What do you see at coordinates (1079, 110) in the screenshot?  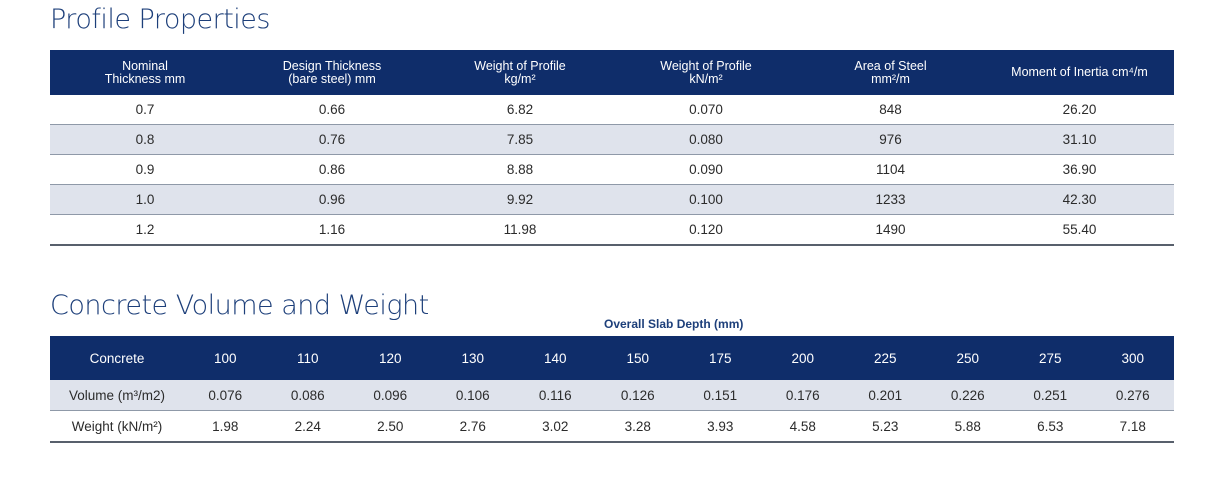 I see `table-cell: 26.20` at bounding box center [1079, 110].